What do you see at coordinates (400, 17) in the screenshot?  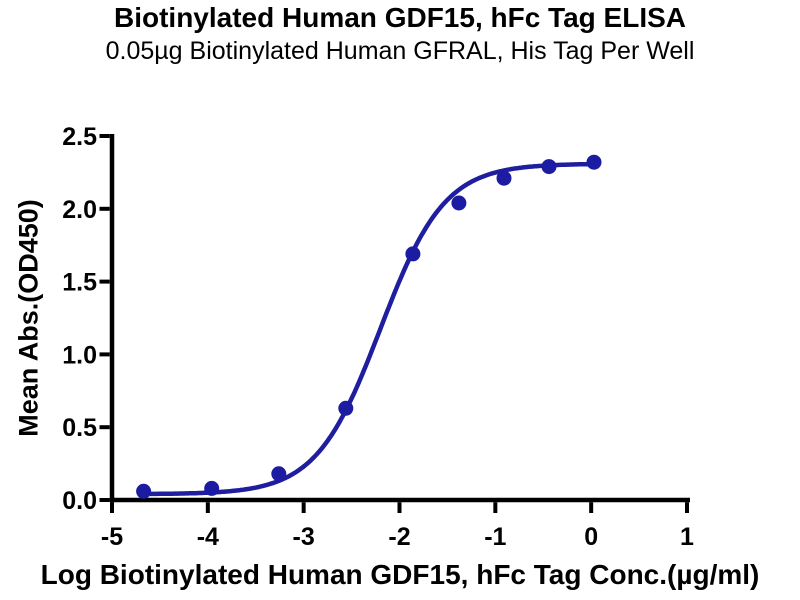 I see `chart-title: Biotinylated Human GDF15, hFc Tag ELISA` at bounding box center [400, 17].